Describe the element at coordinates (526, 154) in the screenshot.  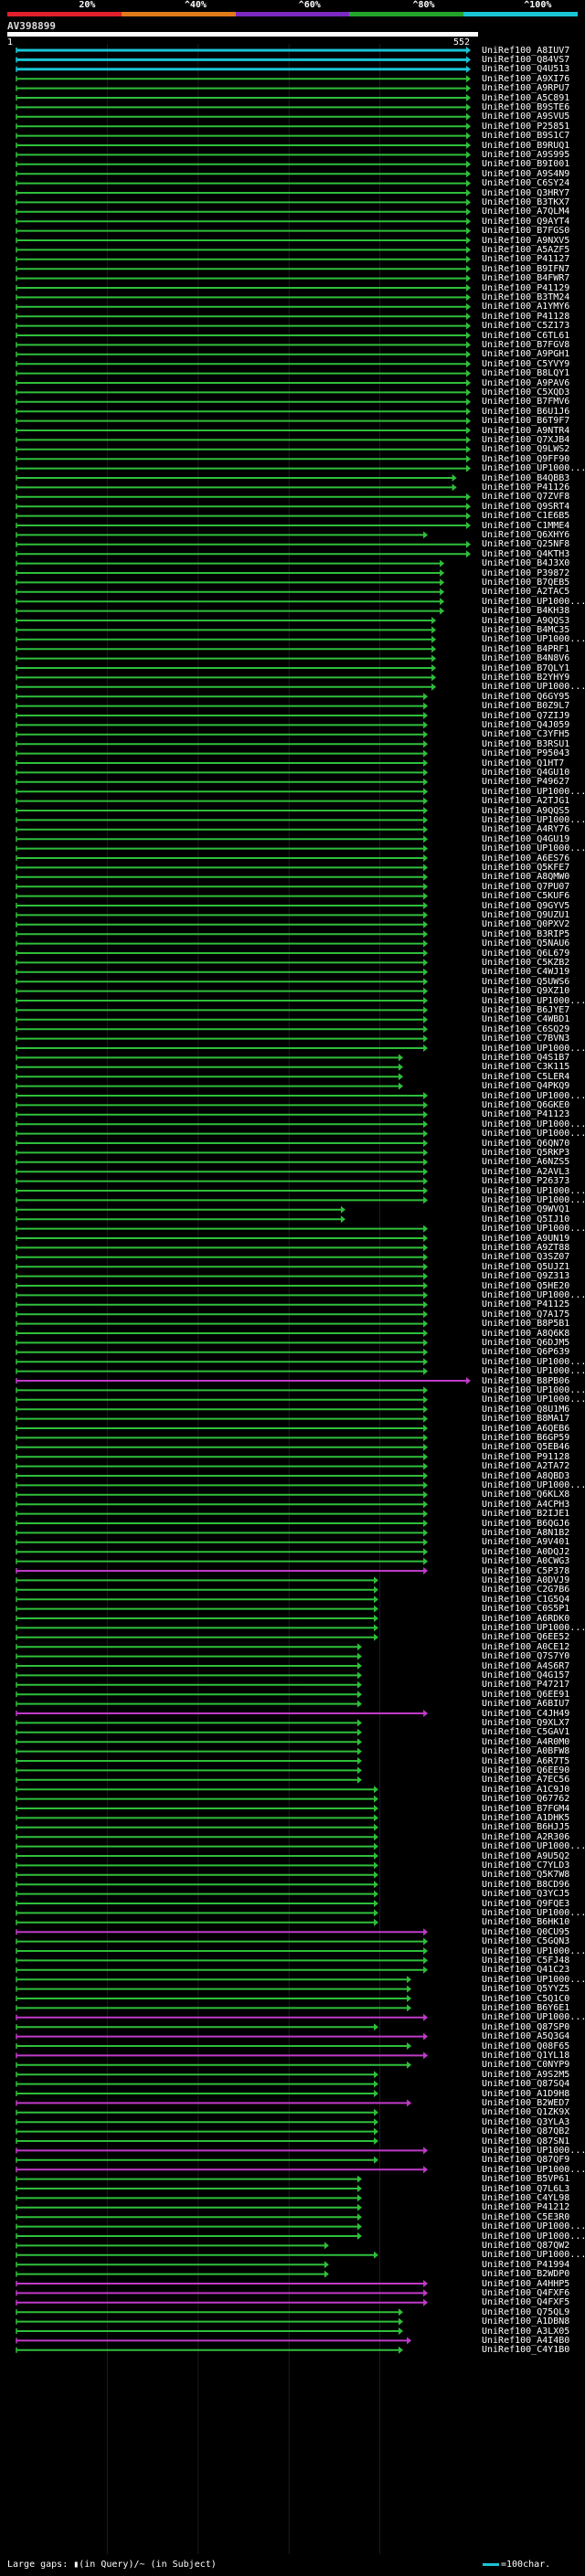
I see `hit-label: UniRef100_A9S995` at that location.